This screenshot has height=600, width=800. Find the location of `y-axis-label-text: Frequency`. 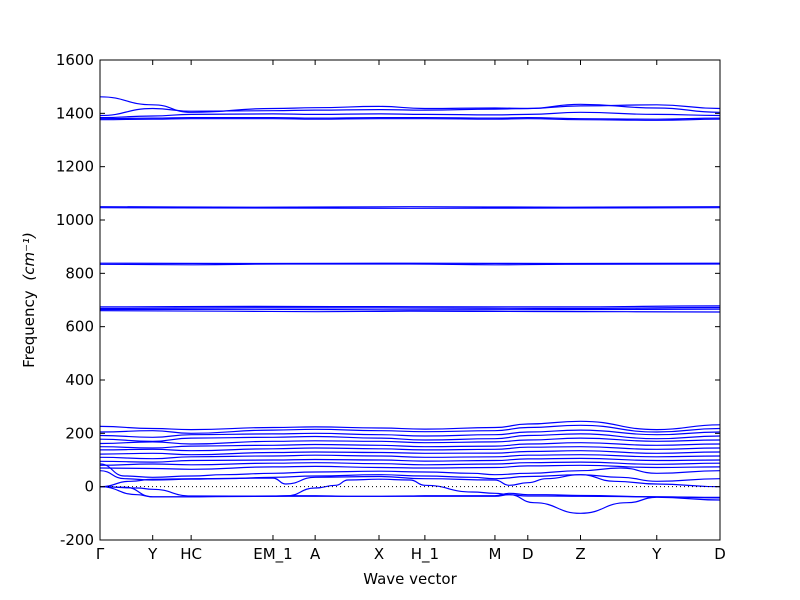

y-axis-label-text: Frequency is located at coordinates (29, 329).